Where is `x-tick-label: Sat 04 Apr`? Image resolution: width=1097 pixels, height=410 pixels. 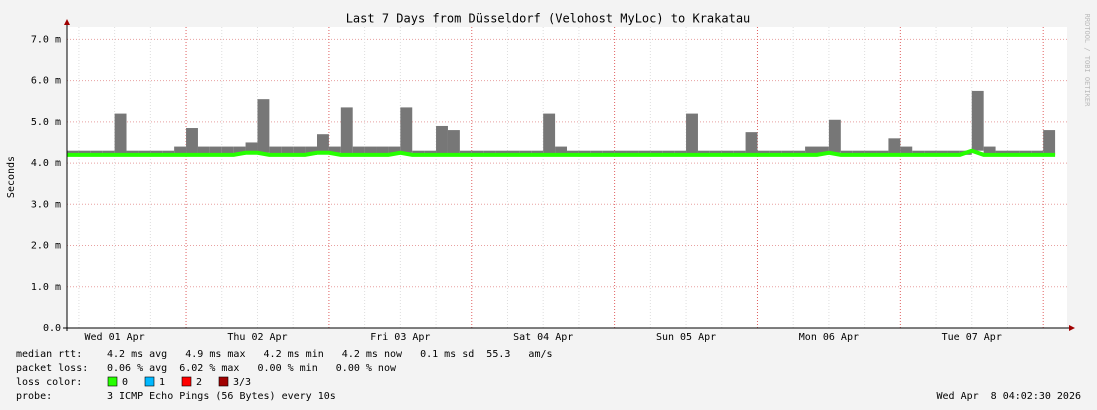 x-tick-label: Sat 04 Apr is located at coordinates (543, 337).